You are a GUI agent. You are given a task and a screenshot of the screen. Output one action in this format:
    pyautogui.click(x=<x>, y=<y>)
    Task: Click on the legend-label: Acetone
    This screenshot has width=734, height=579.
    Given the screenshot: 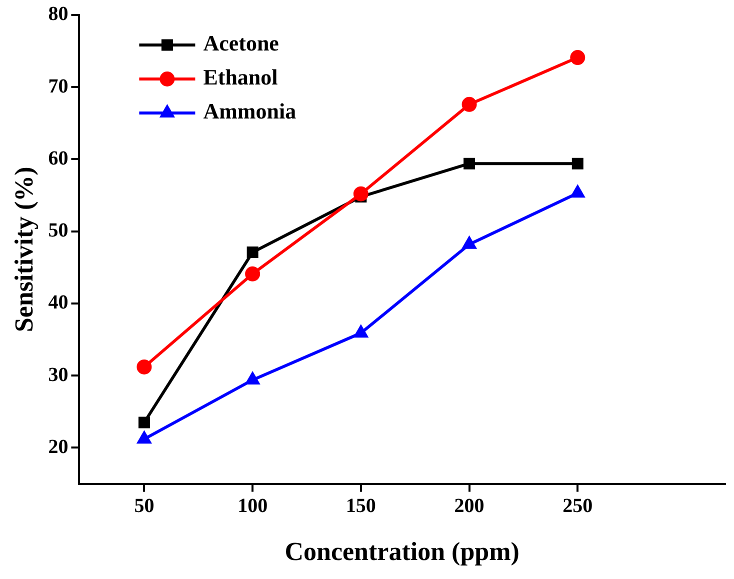 What is the action you would take?
    pyautogui.click(x=241, y=43)
    